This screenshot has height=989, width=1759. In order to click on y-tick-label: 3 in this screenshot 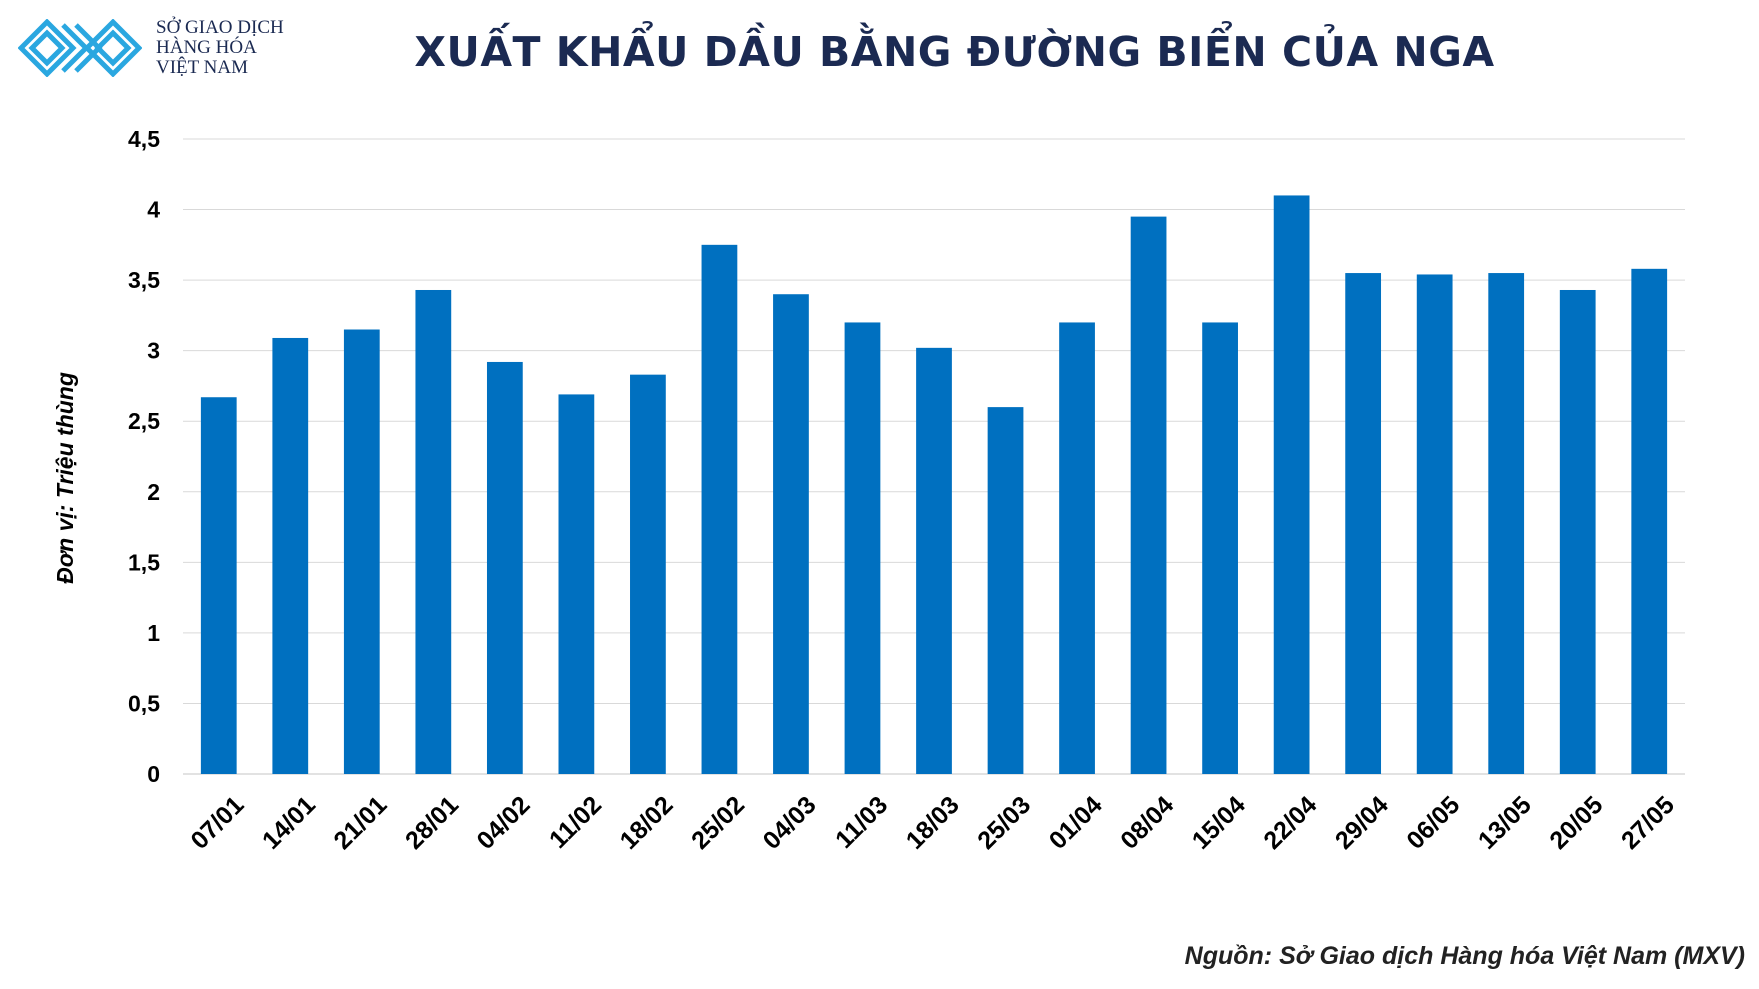, I will do `click(153, 351)`.